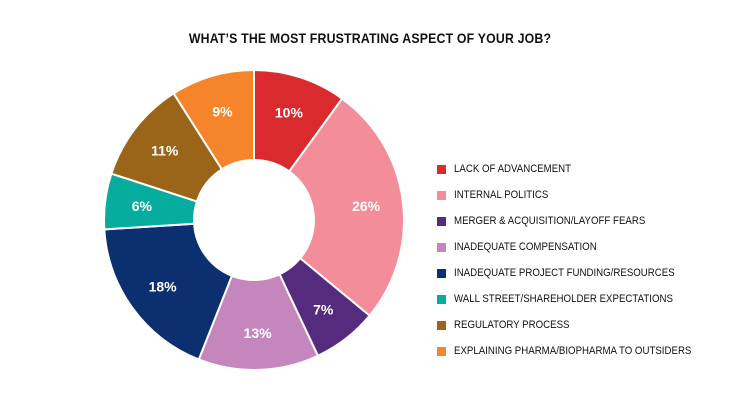  What do you see at coordinates (222, 111) in the screenshot?
I see `slice-label-7: 9%` at bounding box center [222, 111].